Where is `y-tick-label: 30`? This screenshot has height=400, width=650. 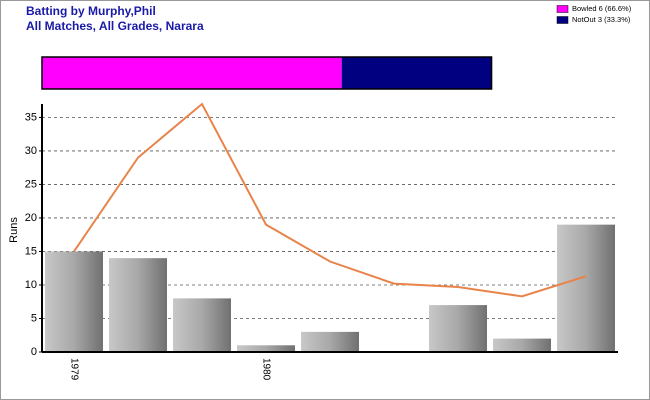
y-tick-label: 30 is located at coordinates (31, 151).